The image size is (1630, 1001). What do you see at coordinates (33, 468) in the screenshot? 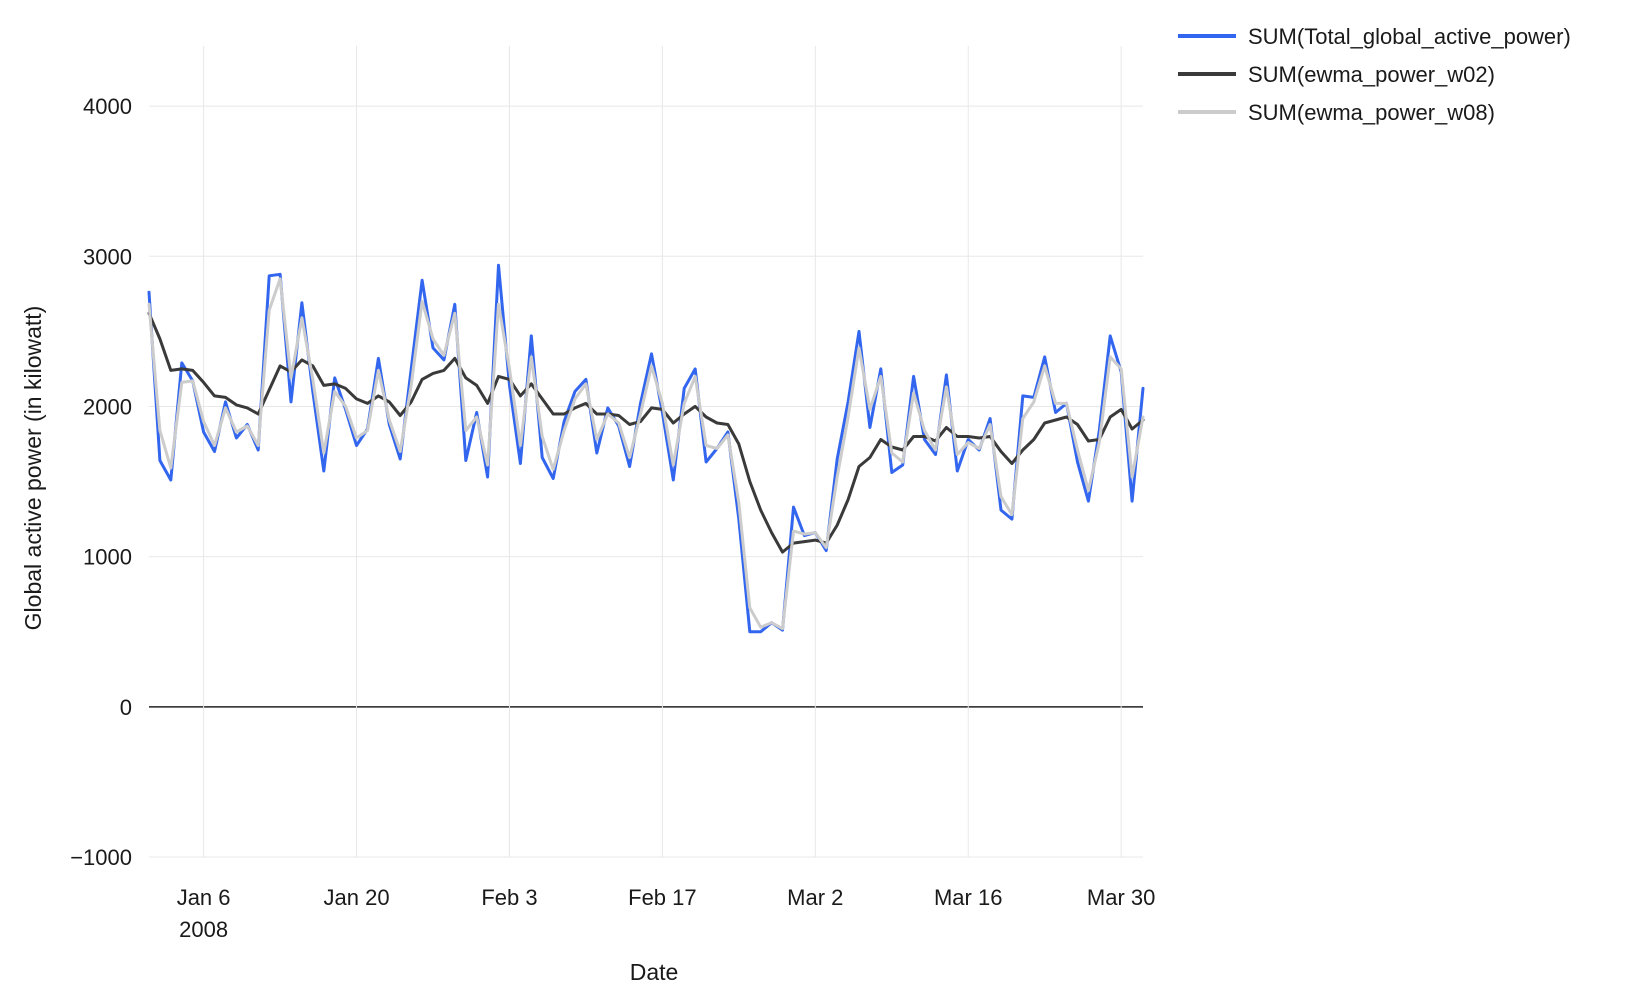
I see `y-axis-title: Global active power (in kilowatt)` at bounding box center [33, 468].